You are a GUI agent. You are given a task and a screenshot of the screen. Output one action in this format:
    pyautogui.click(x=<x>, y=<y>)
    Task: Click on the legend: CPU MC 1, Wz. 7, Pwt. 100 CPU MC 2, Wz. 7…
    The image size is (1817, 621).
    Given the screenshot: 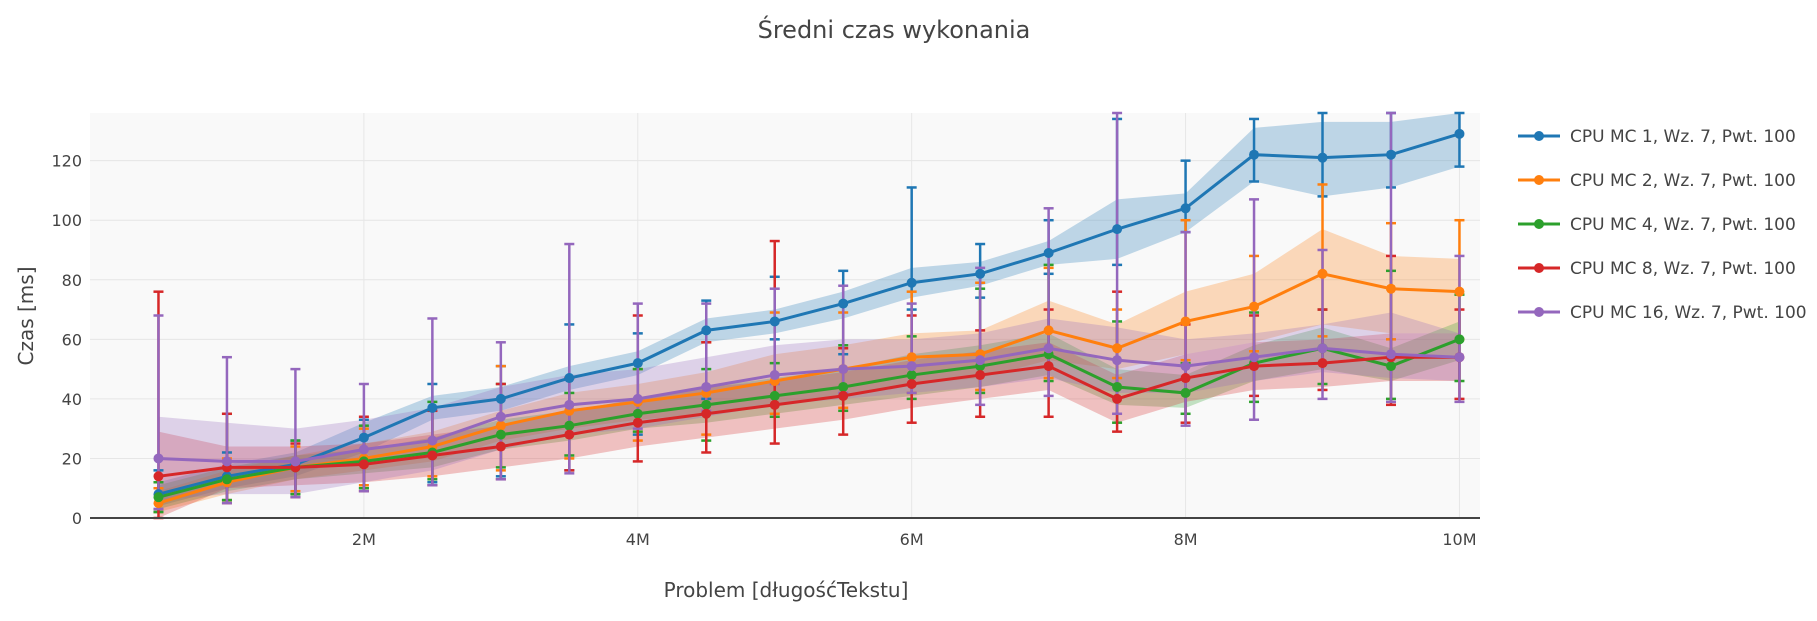 What is the action you would take?
    pyautogui.click(x=1662, y=225)
    